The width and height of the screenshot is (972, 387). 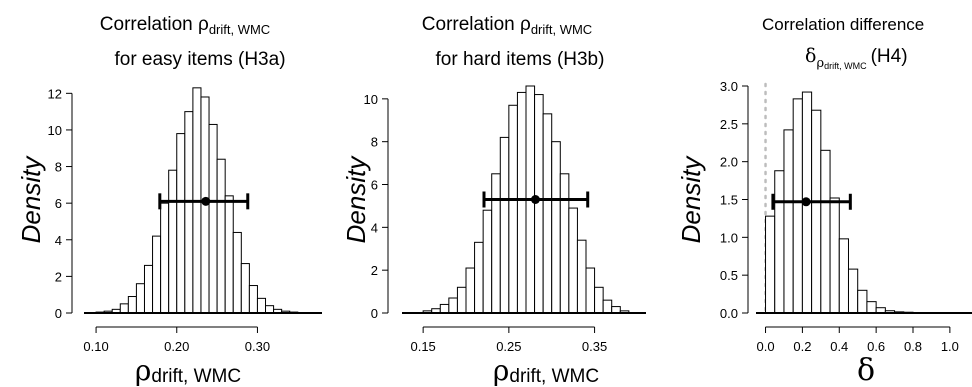 What do you see at coordinates (729, 275) in the screenshot?
I see `y-tick-label: 0.5` at bounding box center [729, 275].